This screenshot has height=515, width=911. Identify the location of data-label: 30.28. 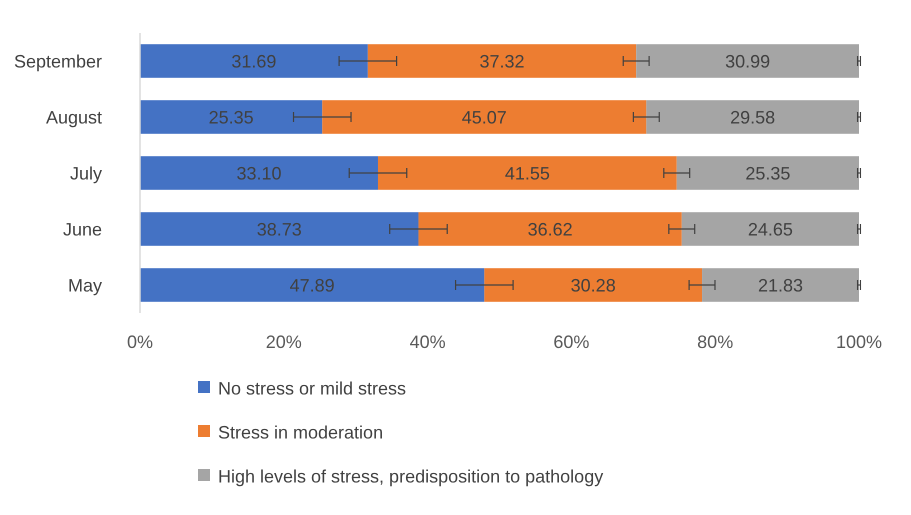
(593, 285).